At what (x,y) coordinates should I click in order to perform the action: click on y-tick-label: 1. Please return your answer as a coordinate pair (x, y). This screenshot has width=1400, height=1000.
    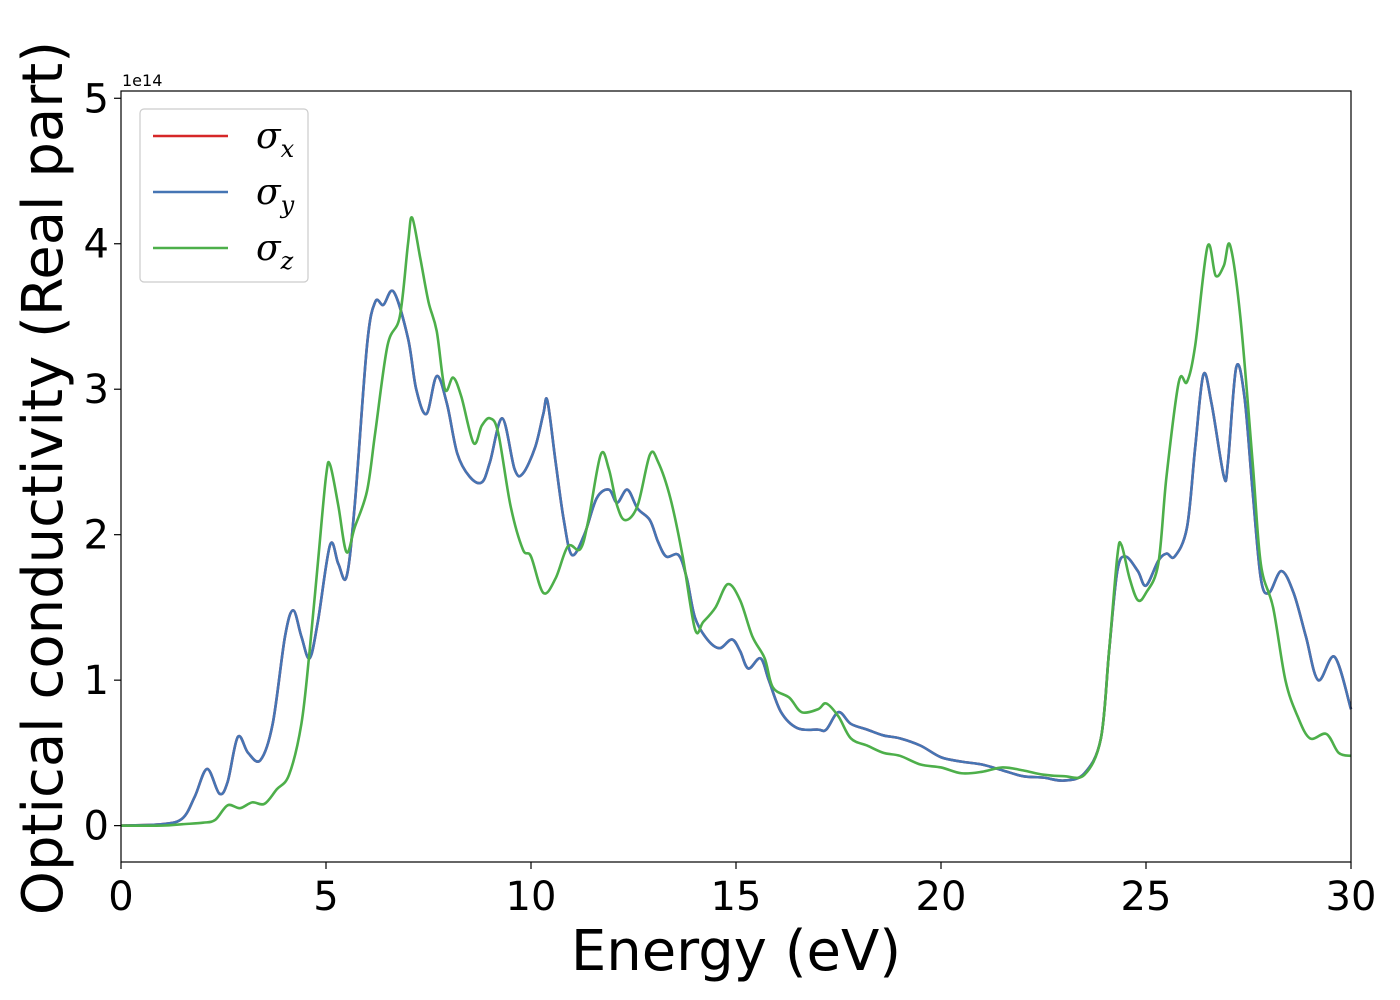
    Looking at the image, I should click on (96, 681).